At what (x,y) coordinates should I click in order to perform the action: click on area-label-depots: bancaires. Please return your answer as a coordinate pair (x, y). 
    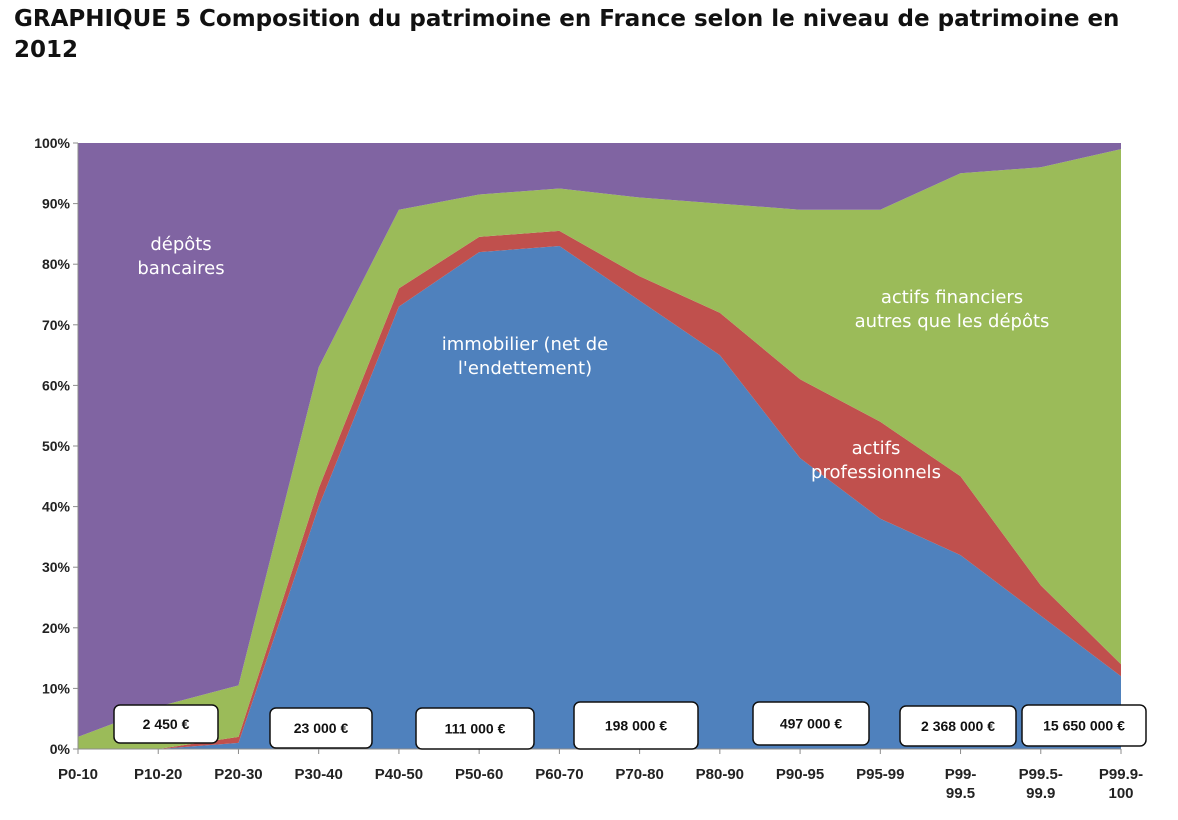
    Looking at the image, I should click on (180, 268).